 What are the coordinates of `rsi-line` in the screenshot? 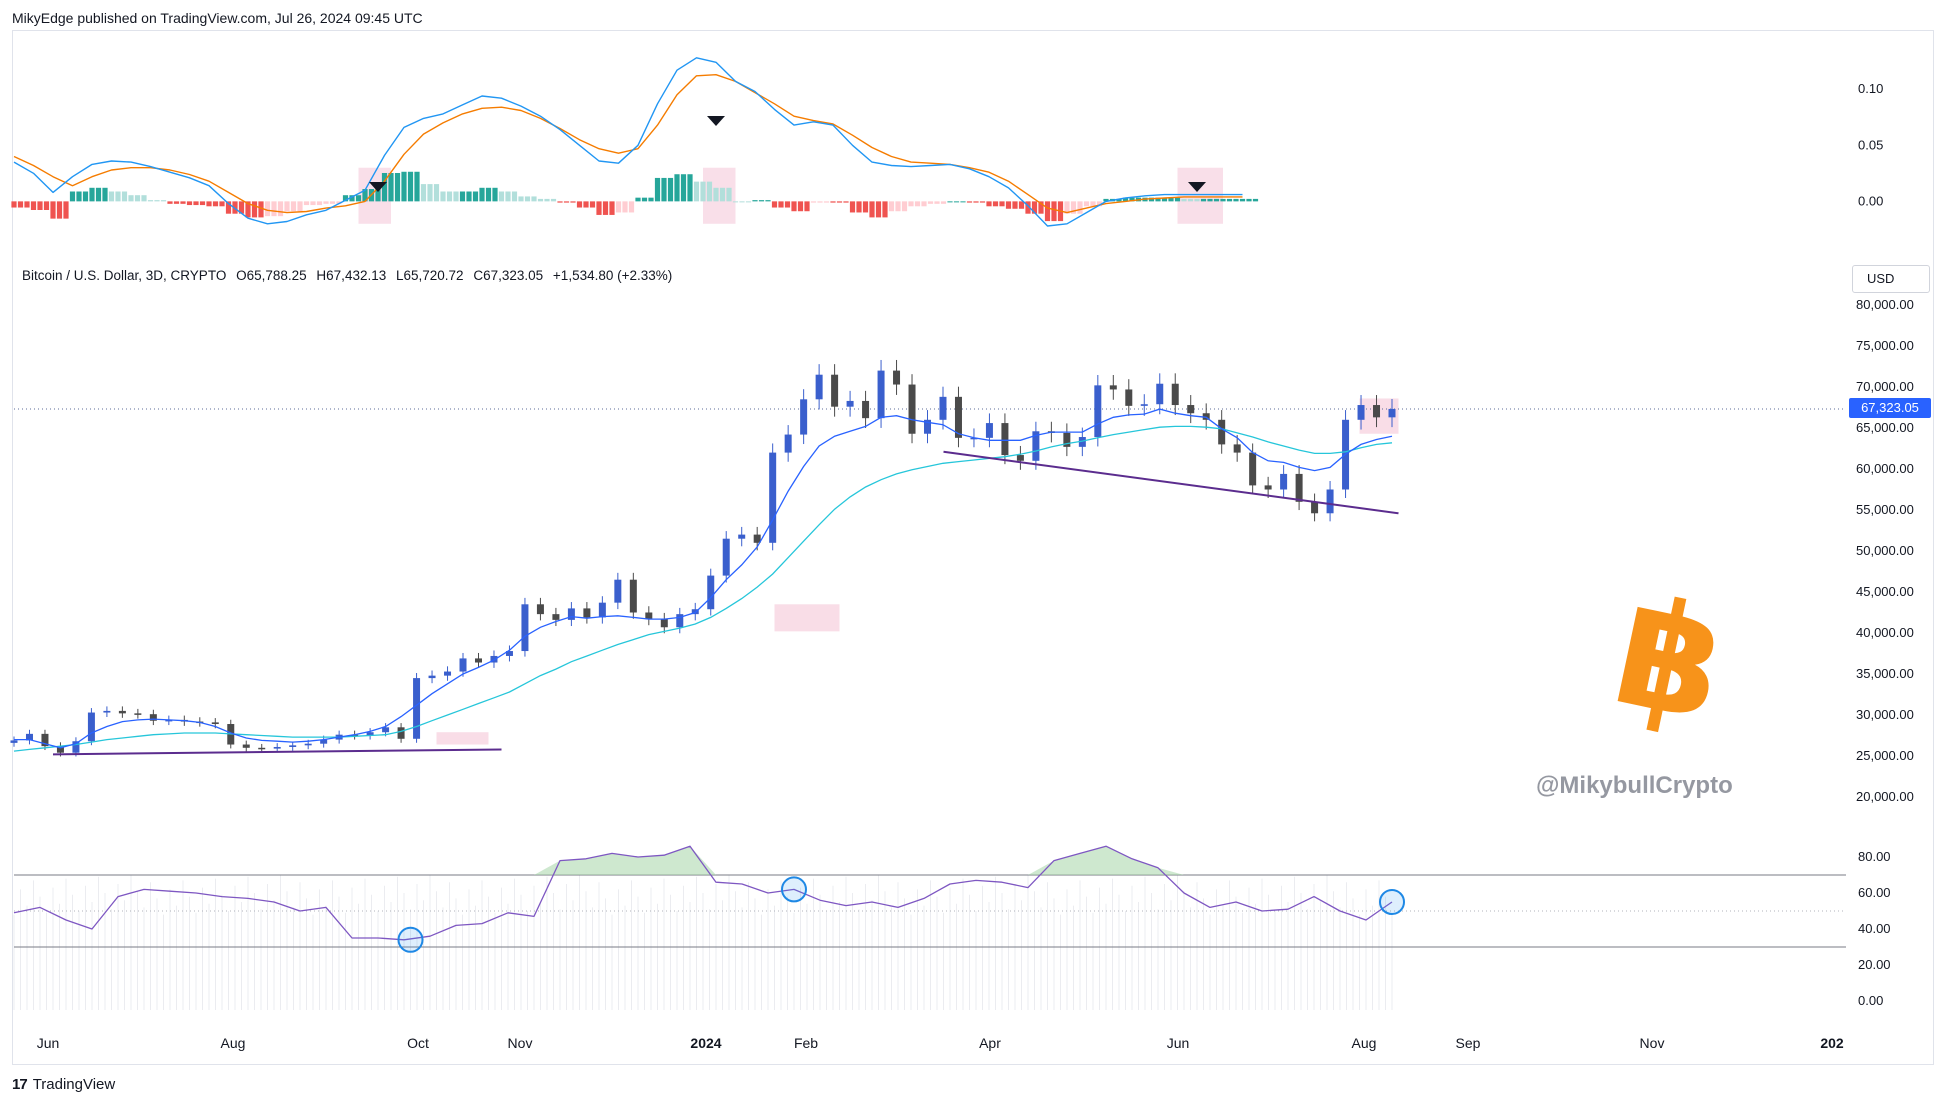 It's located at (703, 893).